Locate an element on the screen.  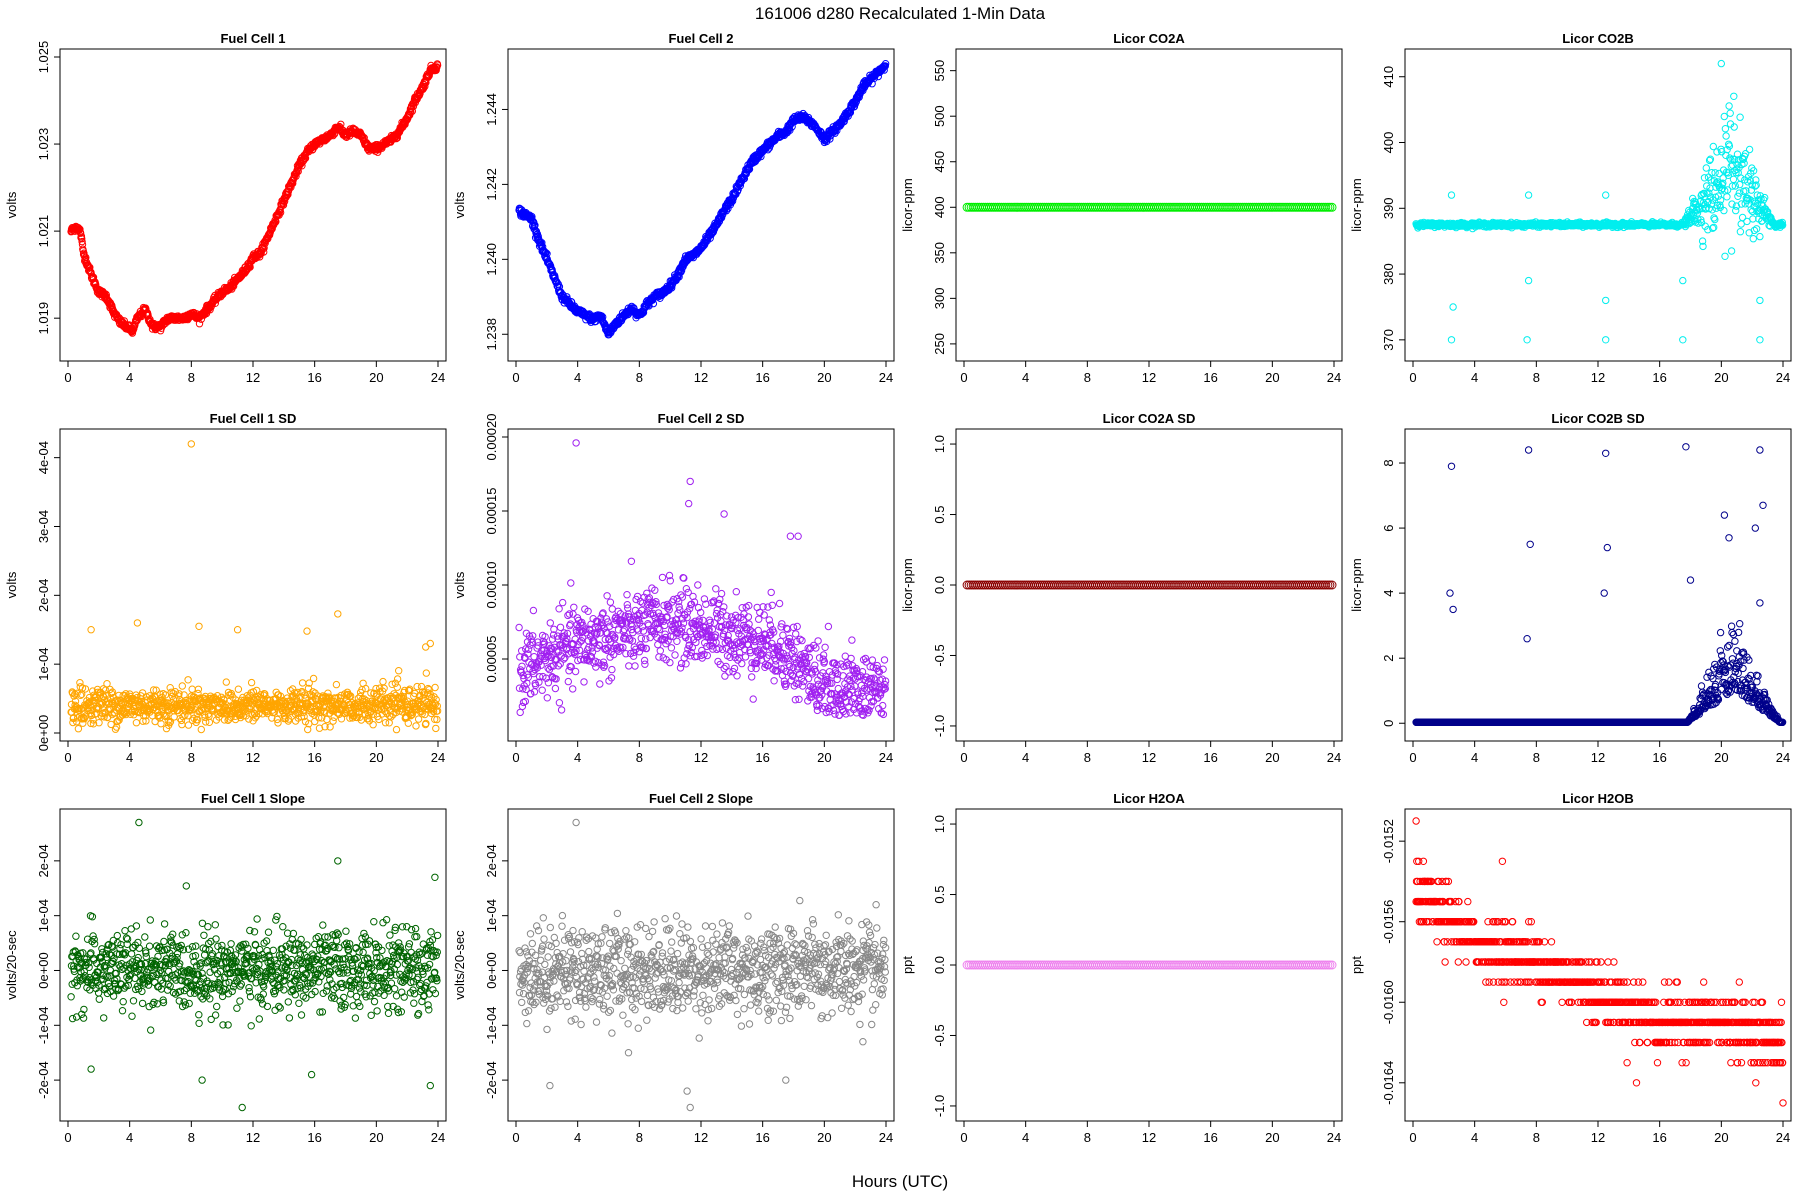
y-tick-label: 500 is located at coordinates (939, 116).